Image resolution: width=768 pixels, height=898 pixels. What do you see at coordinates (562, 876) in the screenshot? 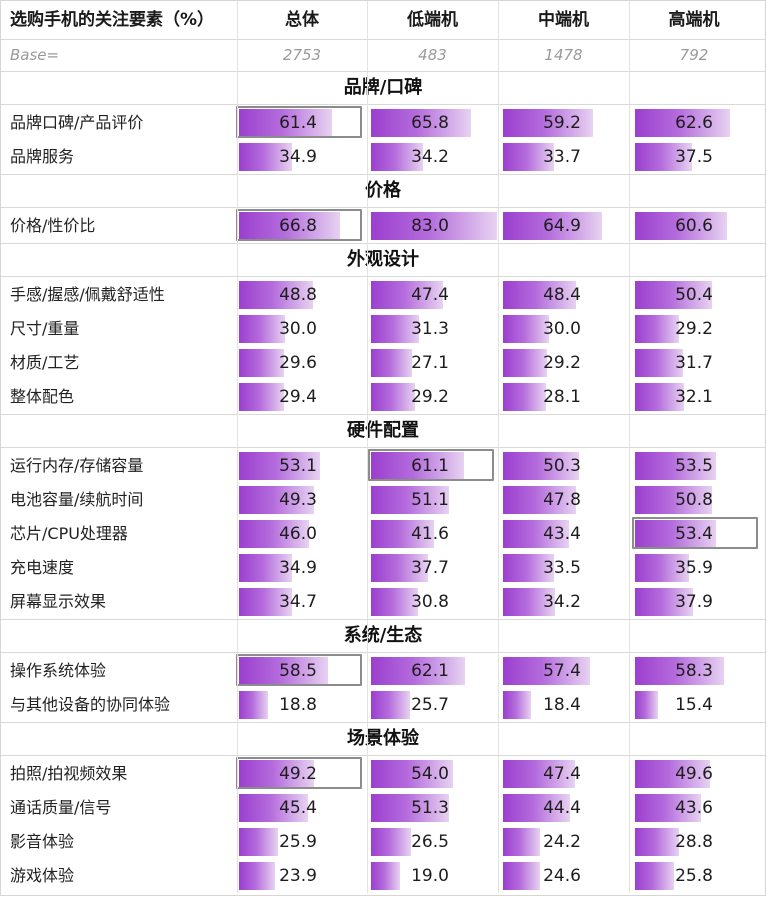
I see `bar-value-label: 24.6` at bounding box center [562, 876].